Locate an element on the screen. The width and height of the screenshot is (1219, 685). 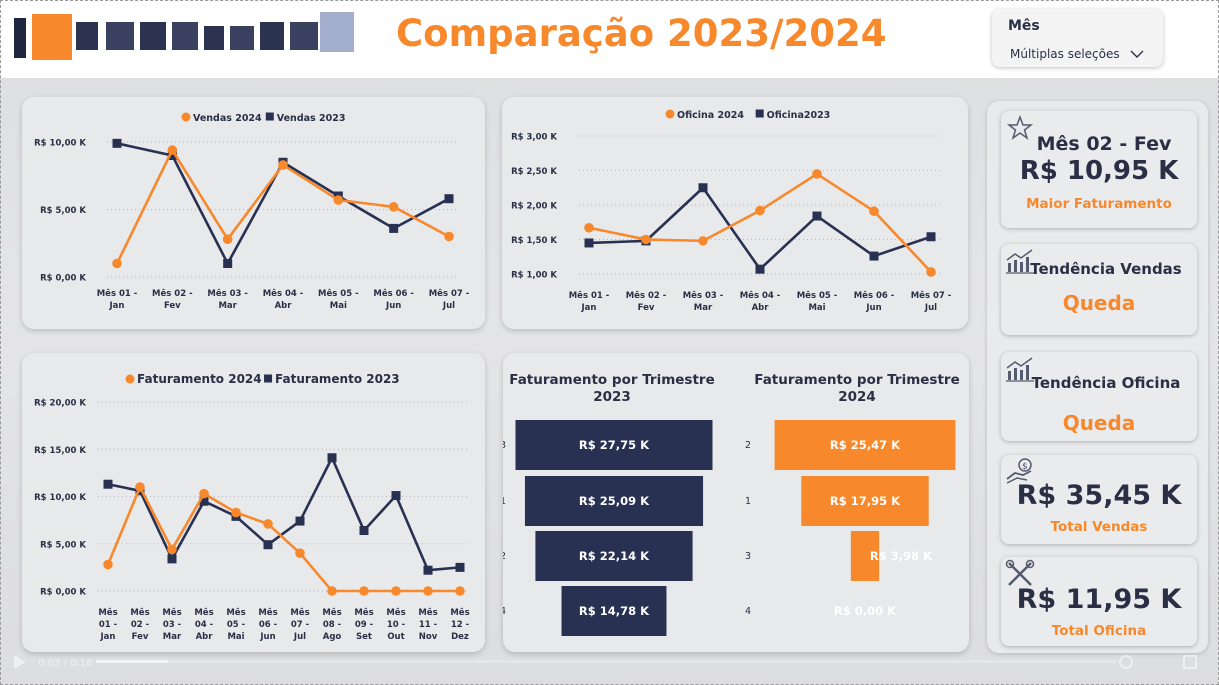
y-tick-label: R$ 0,00 K is located at coordinates (63, 279).